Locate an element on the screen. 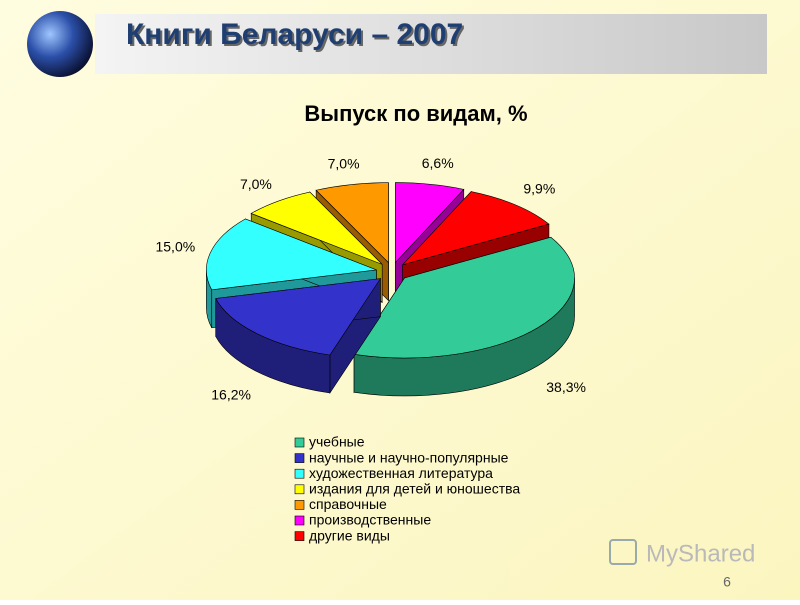  legend-label: научные и научно-популярные is located at coordinates (409, 457).